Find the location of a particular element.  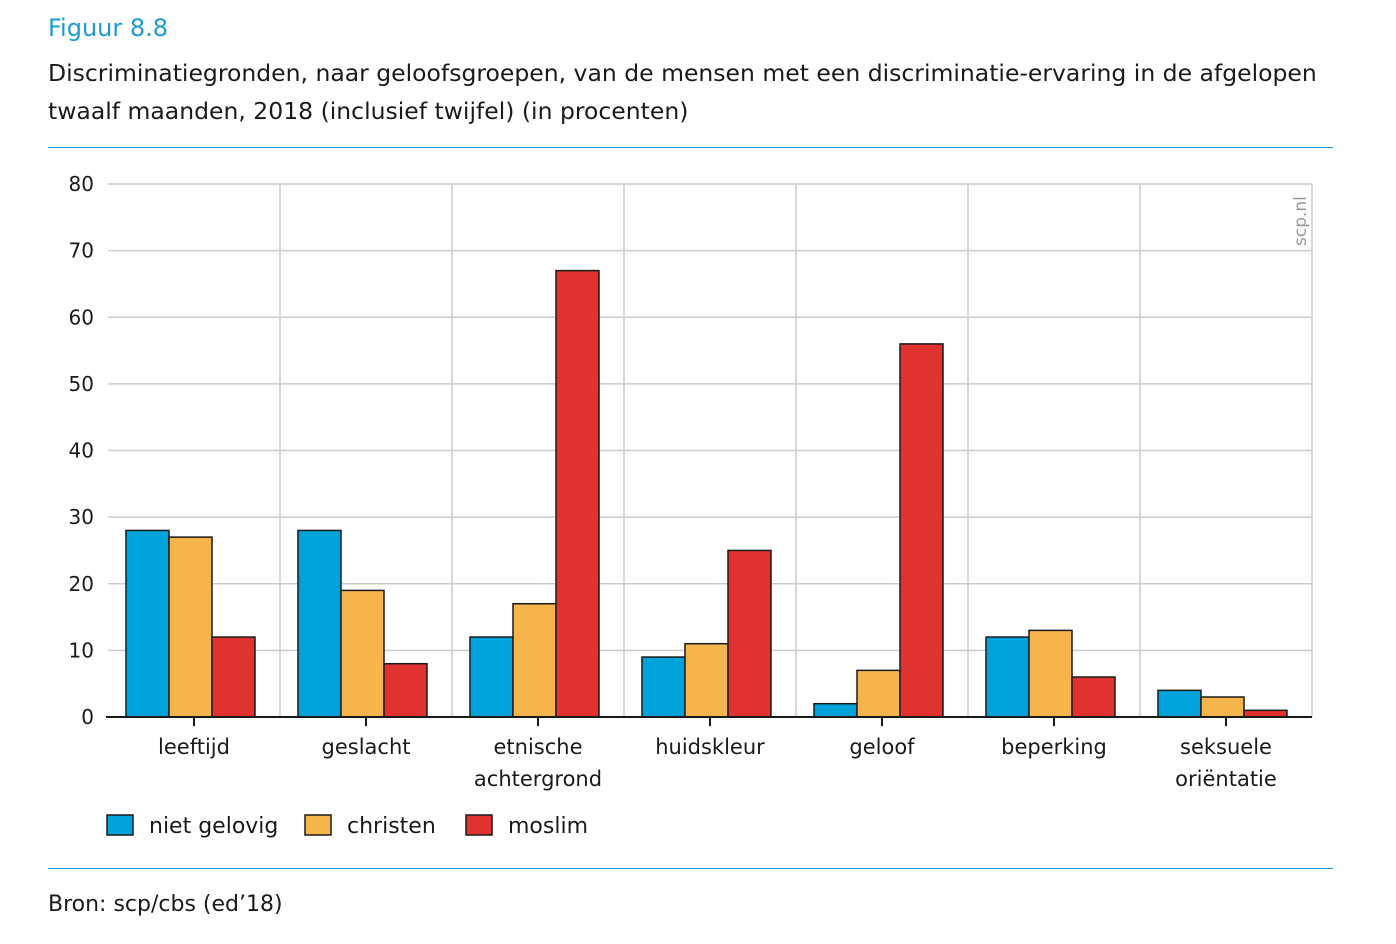

y-tick-label: 0 is located at coordinates (87, 717).